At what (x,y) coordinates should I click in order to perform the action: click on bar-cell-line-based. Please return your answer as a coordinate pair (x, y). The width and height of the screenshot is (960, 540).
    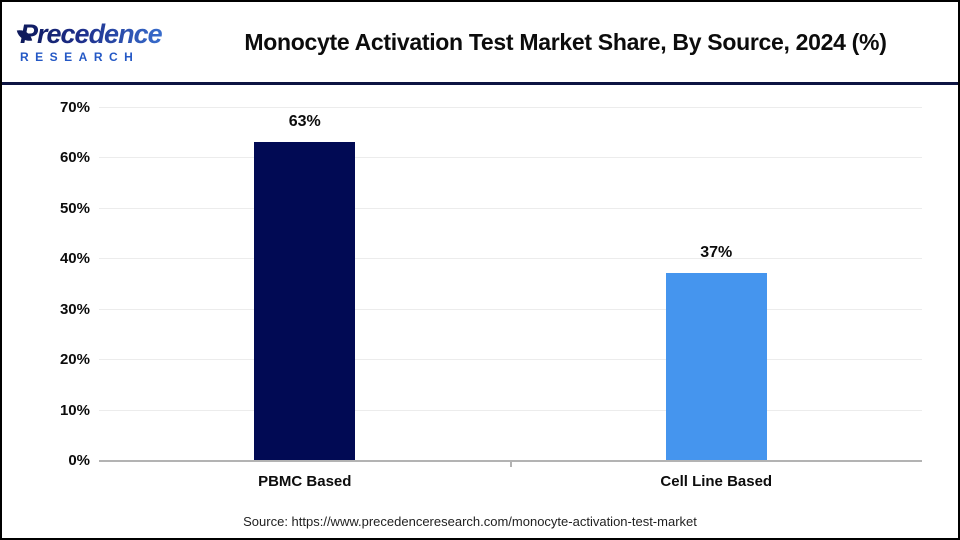
    Looking at the image, I should click on (716, 366).